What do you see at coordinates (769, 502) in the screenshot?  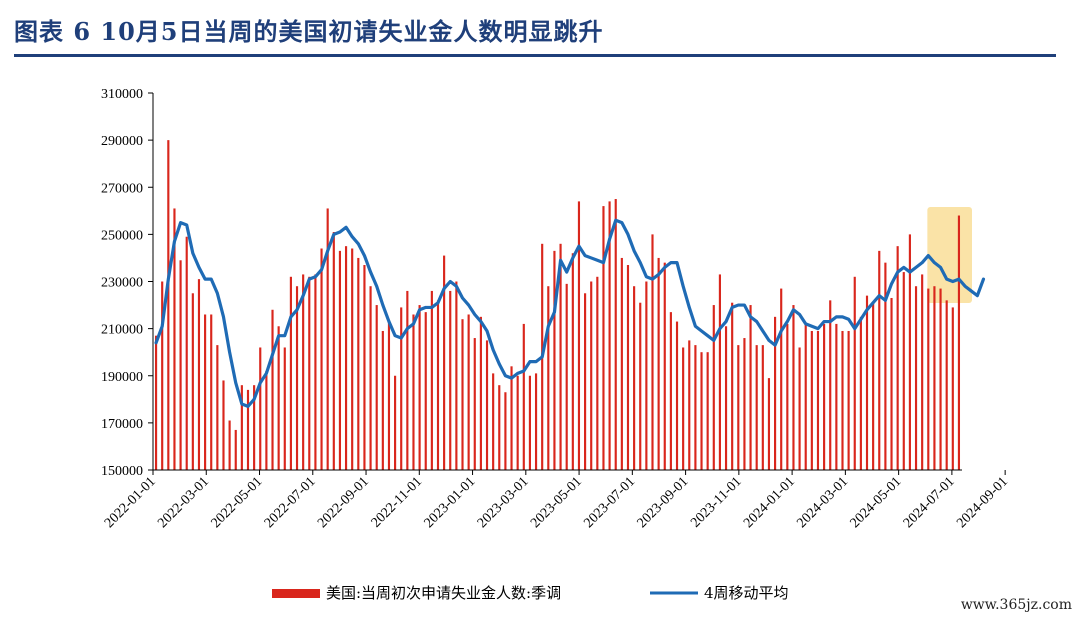 I see `x-tick-label: 2024-01-01` at bounding box center [769, 502].